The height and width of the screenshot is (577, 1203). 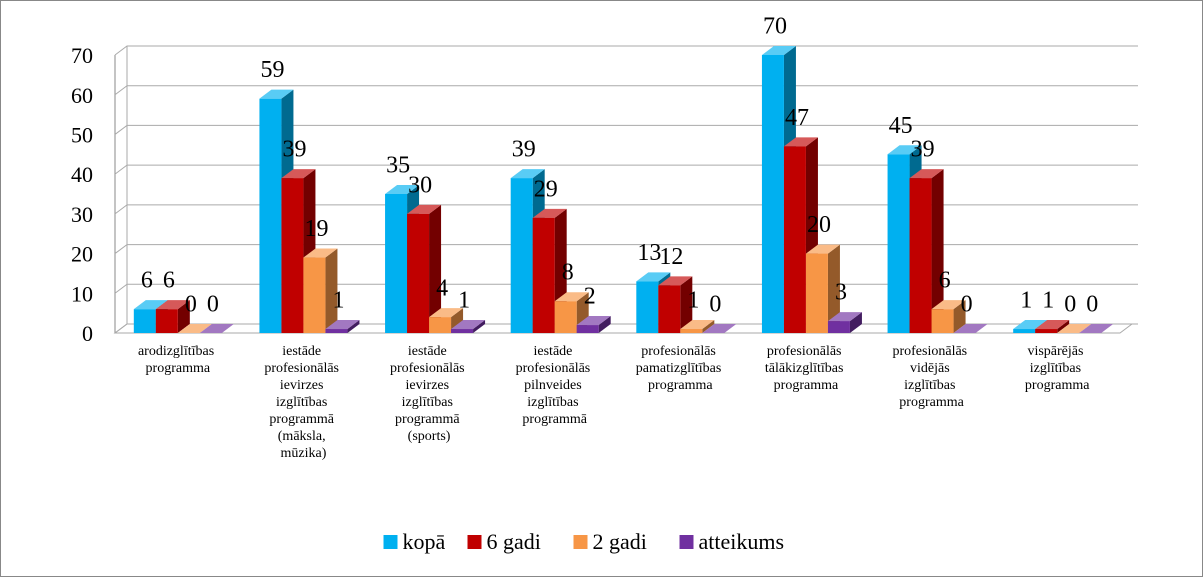 I want to click on y-tick-label: 50, so click(x=82, y=134).